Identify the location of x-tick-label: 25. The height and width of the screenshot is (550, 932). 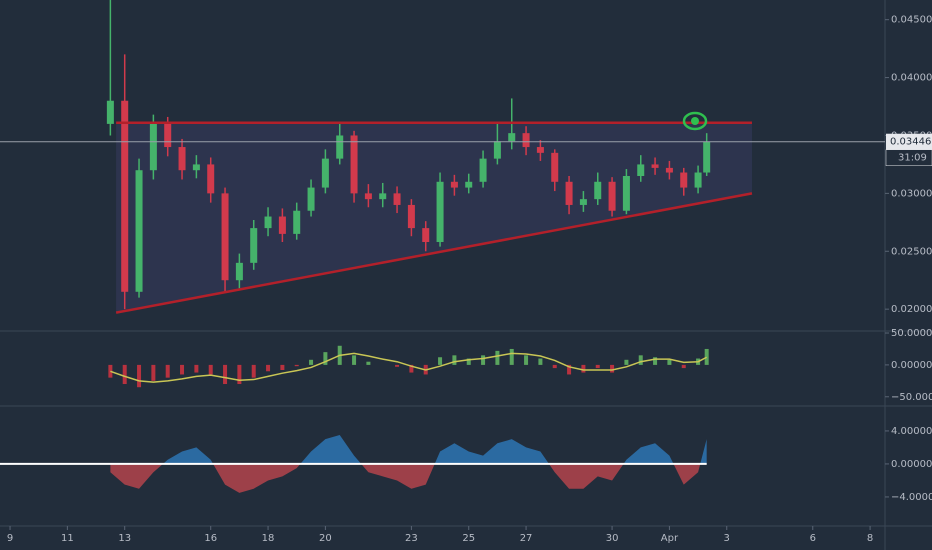
(468, 538).